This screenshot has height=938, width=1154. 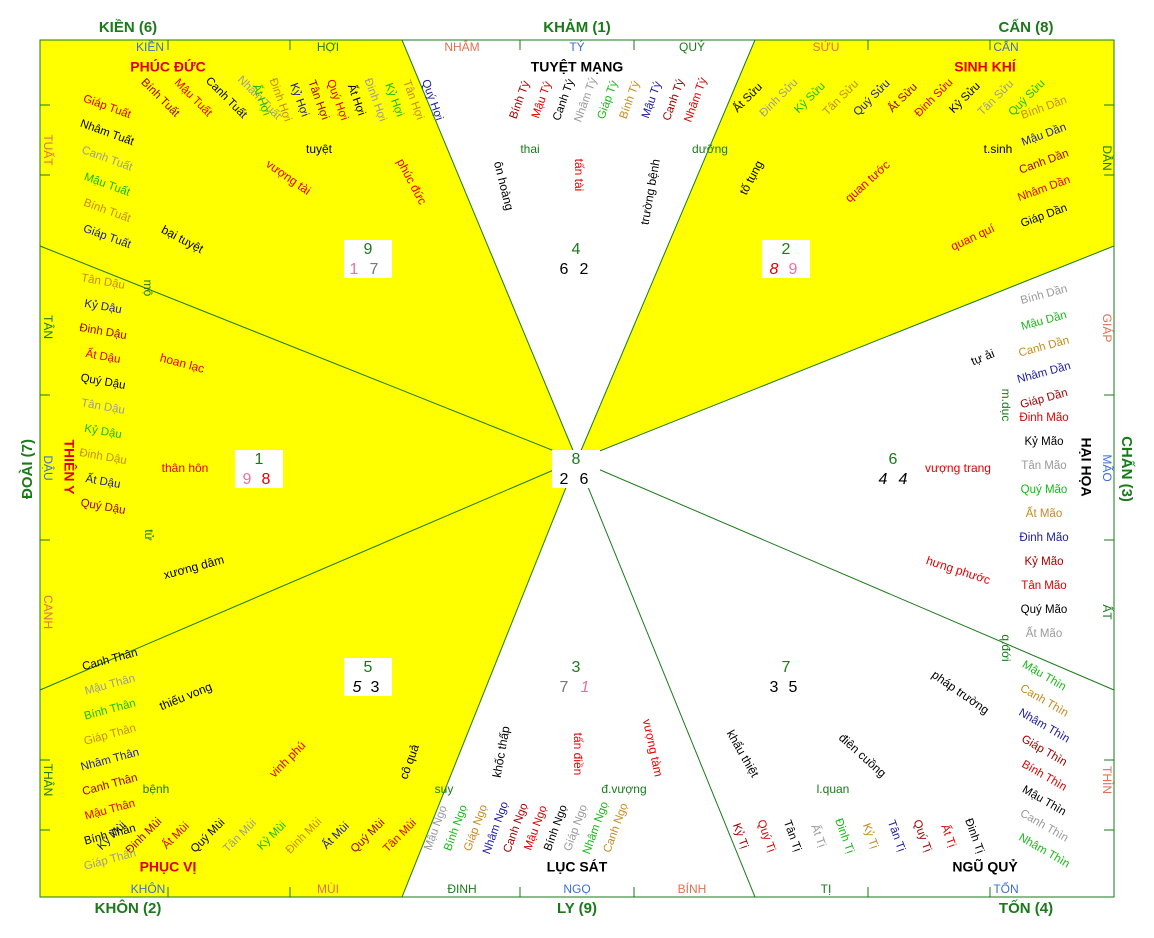 I want to click on direction-left: TÂN, so click(x=48, y=327).